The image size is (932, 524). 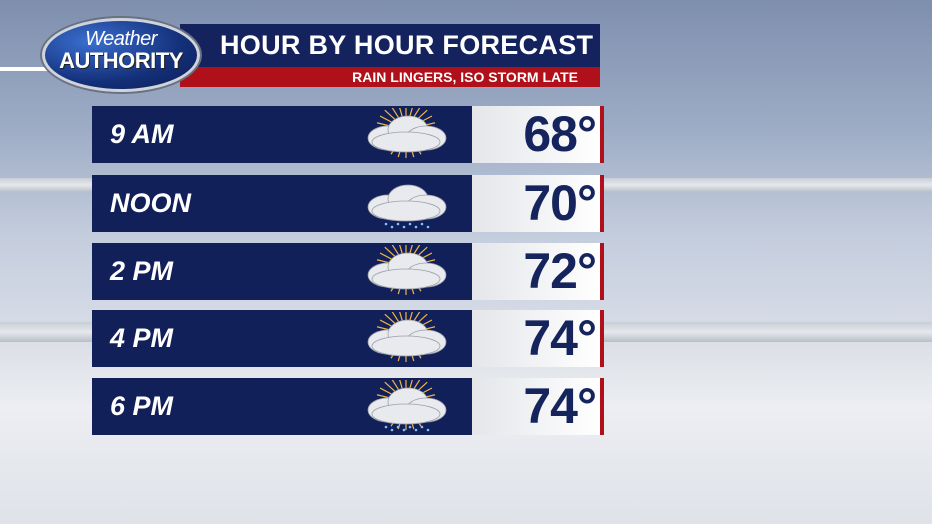 What do you see at coordinates (142, 406) in the screenshot?
I see `forecast-time: 6 PM` at bounding box center [142, 406].